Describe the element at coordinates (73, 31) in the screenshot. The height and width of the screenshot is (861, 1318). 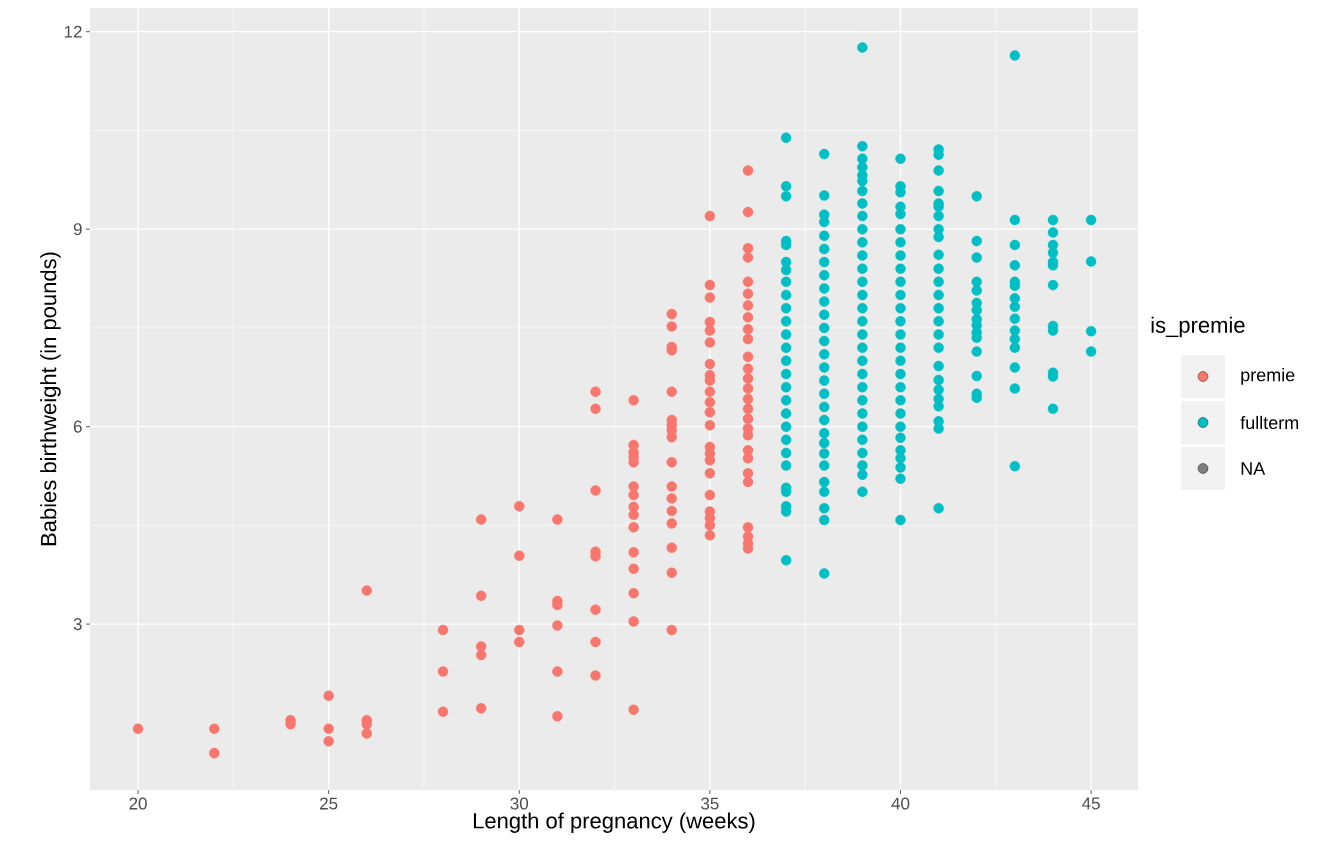
I see `y-tick-label: 12` at that location.